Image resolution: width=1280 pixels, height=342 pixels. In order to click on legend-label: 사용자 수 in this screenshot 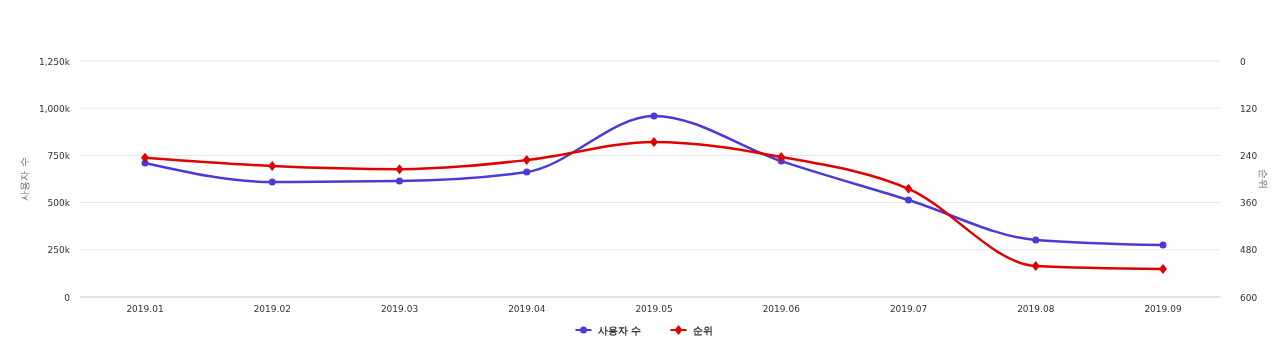, I will do `click(619, 330)`.